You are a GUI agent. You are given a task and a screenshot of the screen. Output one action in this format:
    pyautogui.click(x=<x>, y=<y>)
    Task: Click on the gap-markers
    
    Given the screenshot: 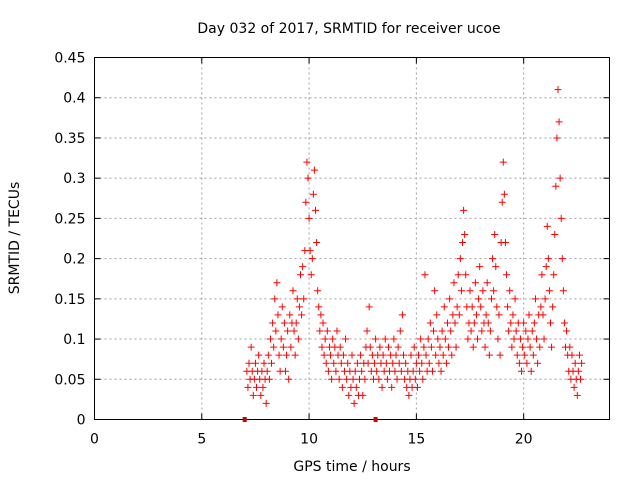 What is the action you would take?
    pyautogui.click(x=310, y=419)
    